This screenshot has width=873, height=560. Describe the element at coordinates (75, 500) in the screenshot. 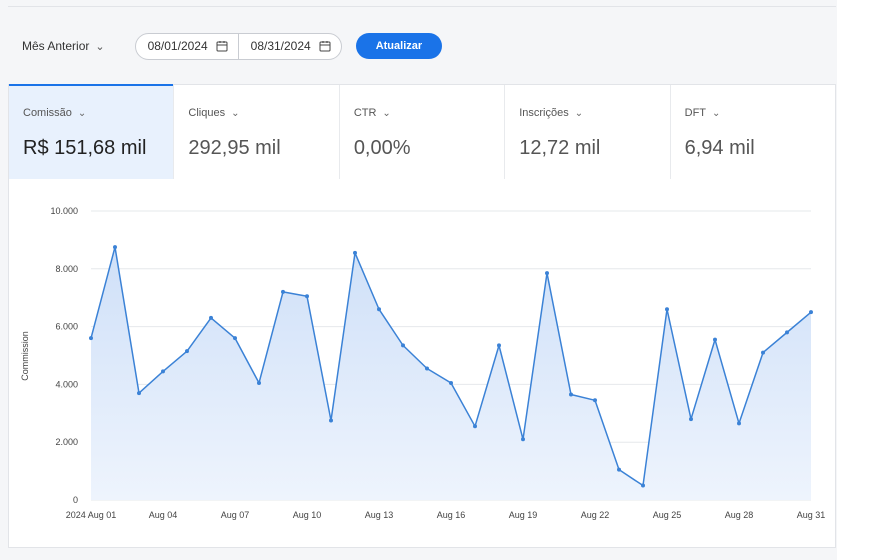

I see `y-tick-label: 0` at that location.